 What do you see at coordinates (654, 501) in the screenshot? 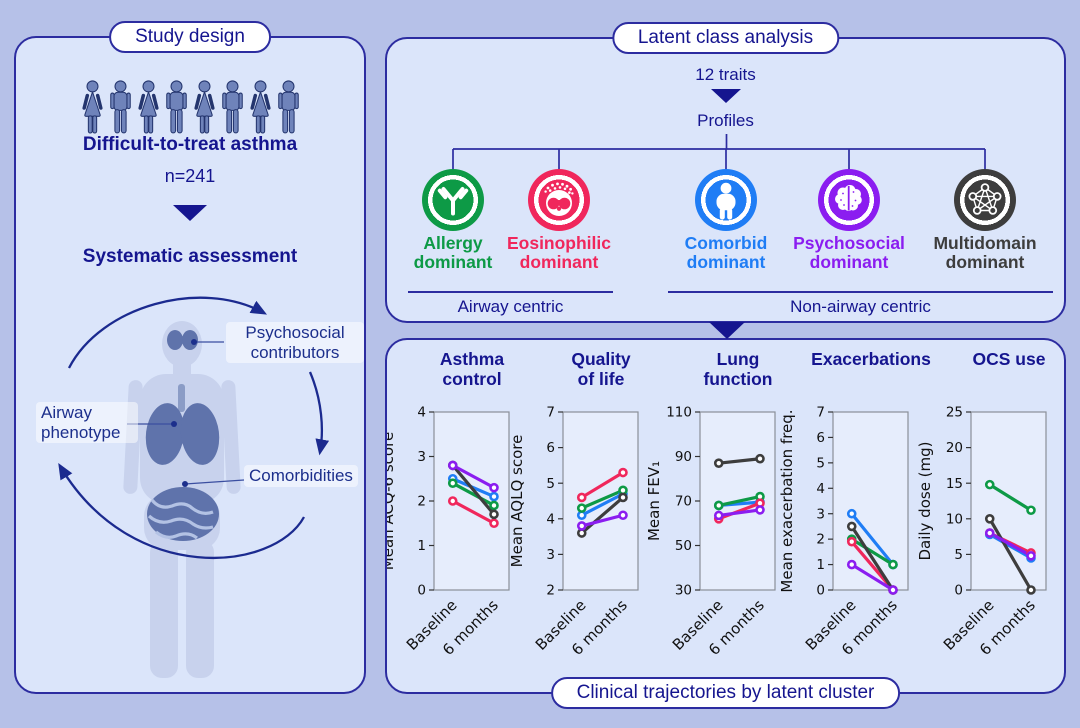
I see `svg-text: Mean FEV₁` at bounding box center [654, 501].